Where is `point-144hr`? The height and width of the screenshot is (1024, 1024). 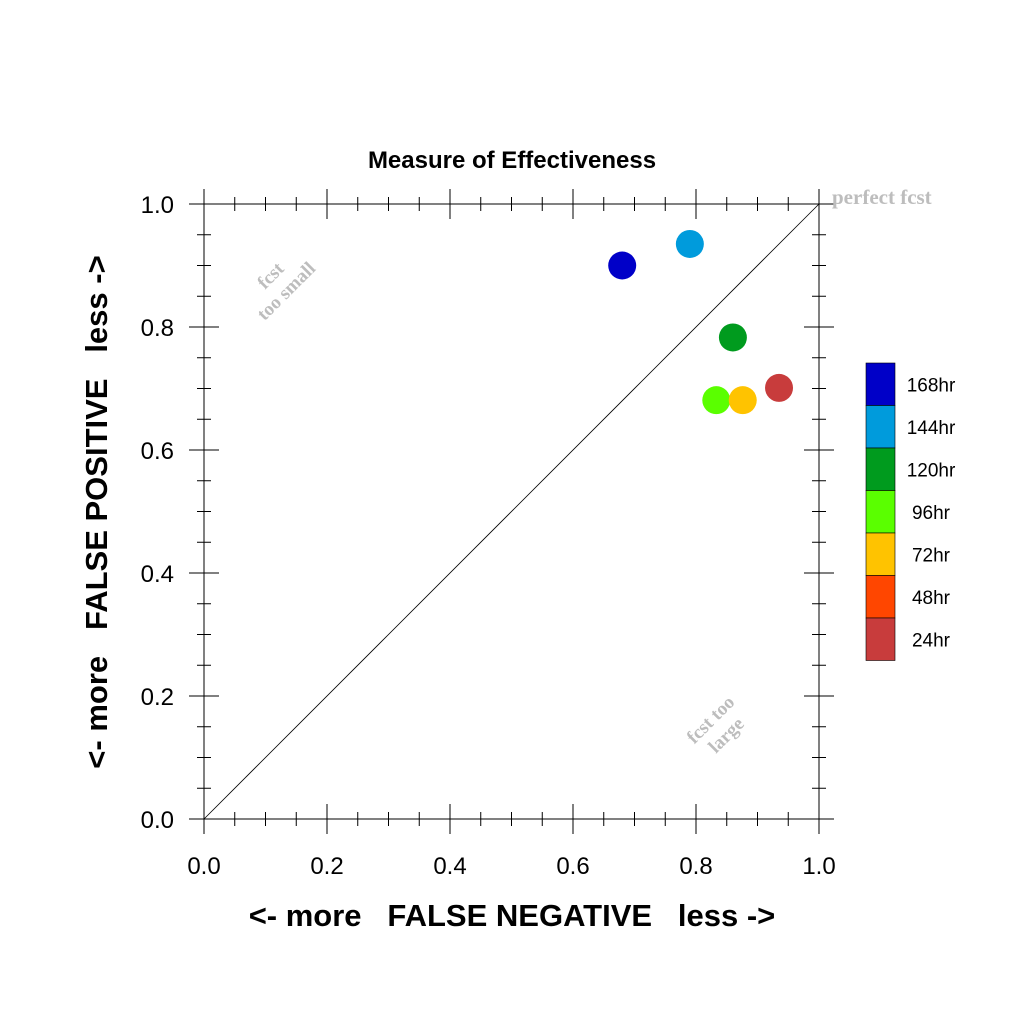
point-144hr is located at coordinates (689, 243).